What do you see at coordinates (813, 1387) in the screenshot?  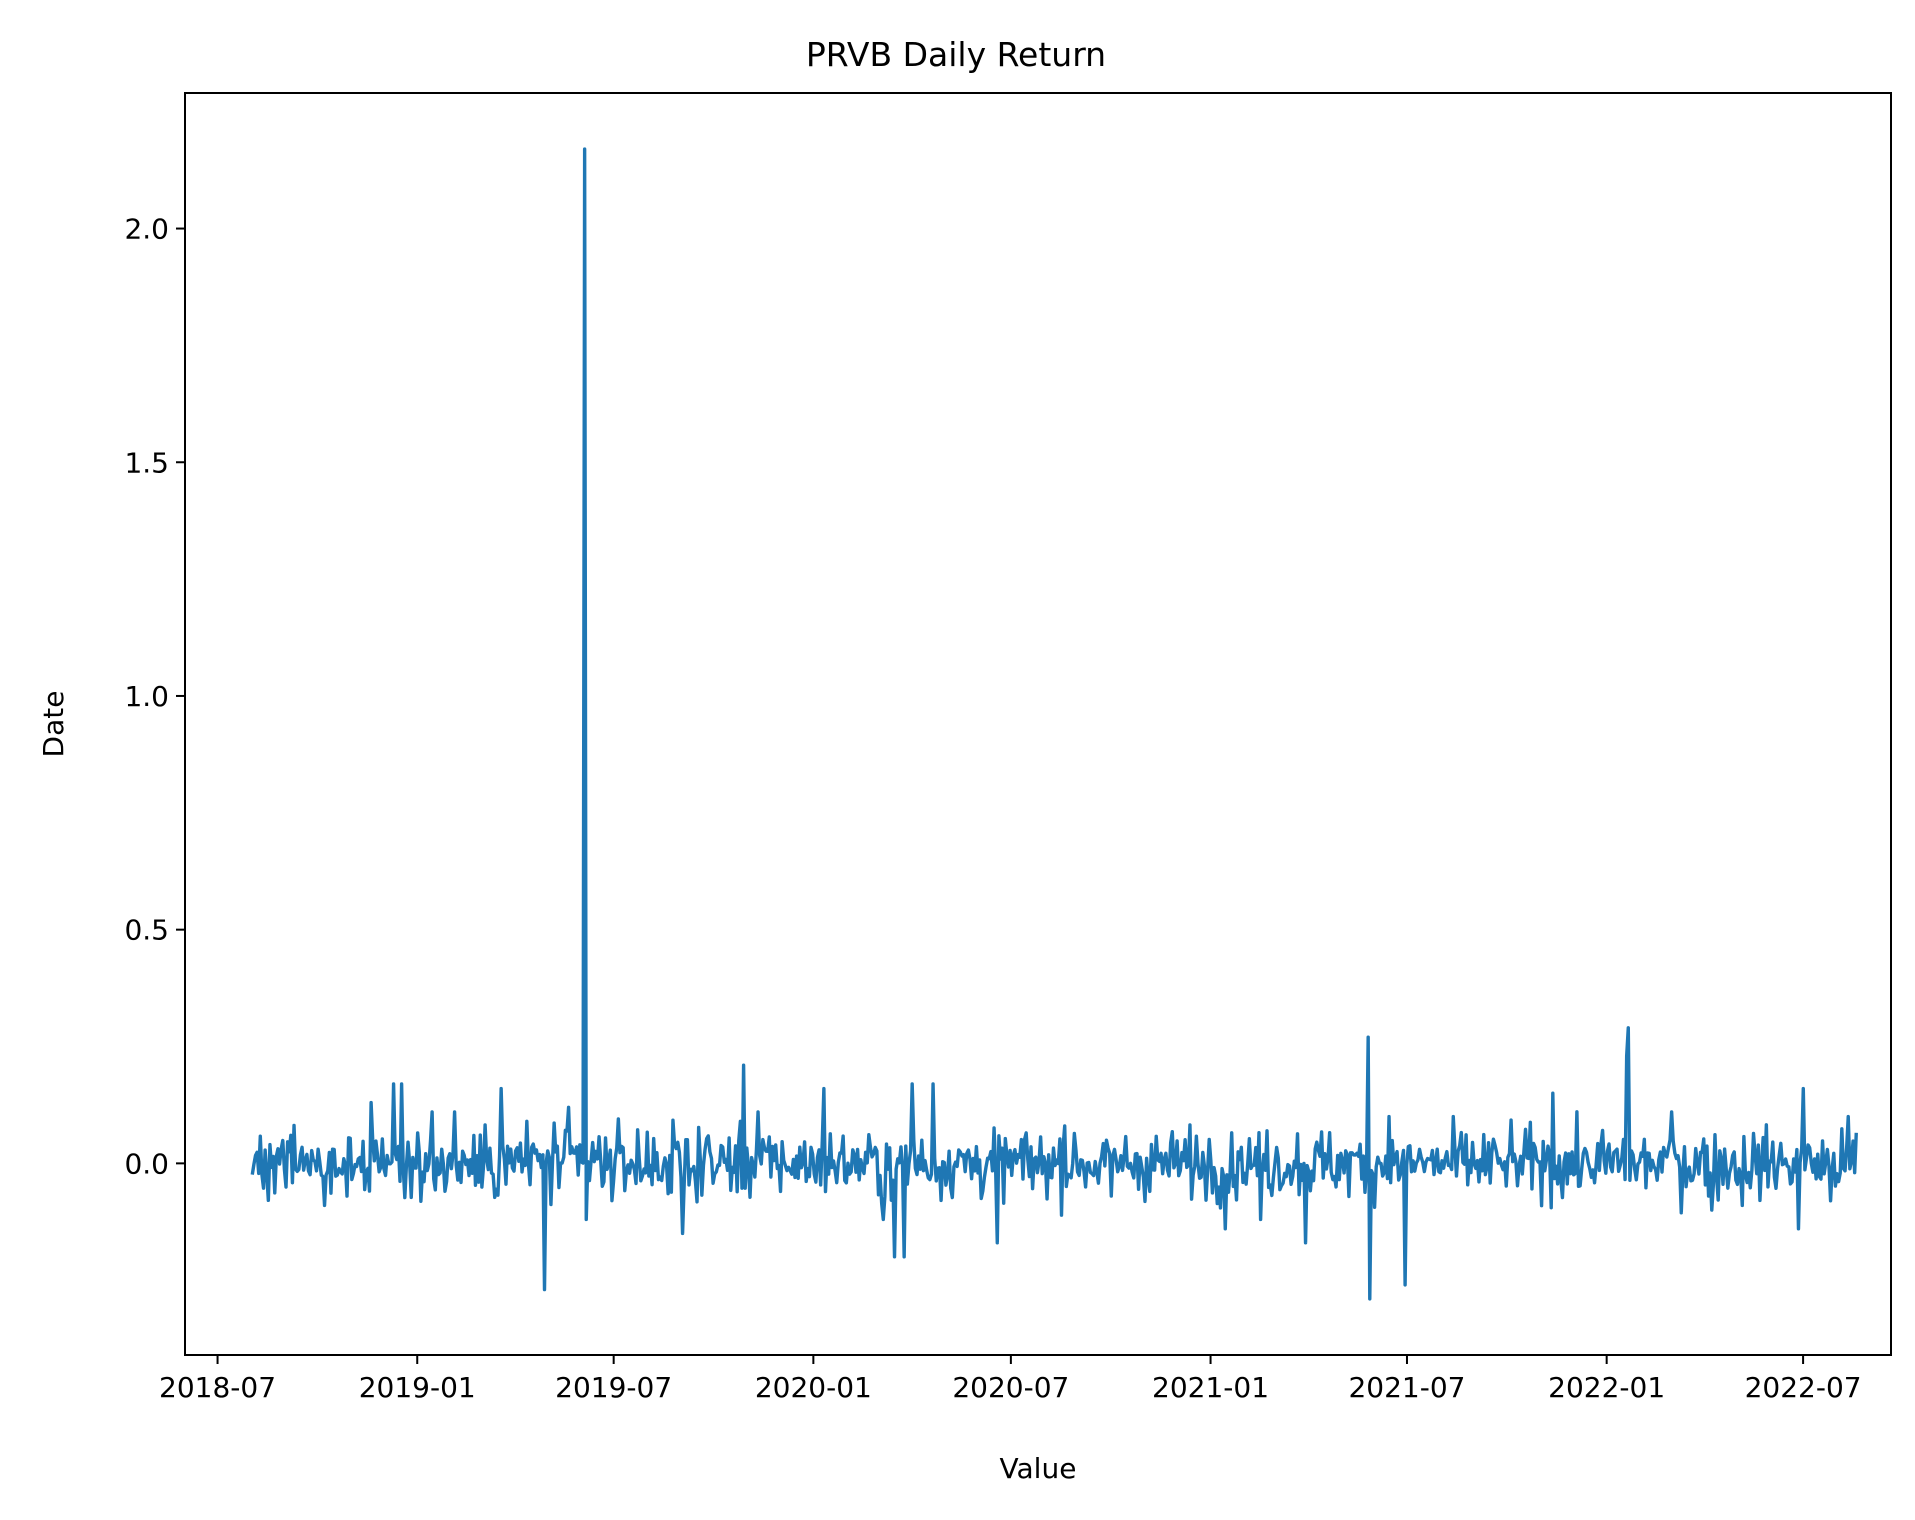 I see `x-tick-label: 2020-01` at bounding box center [813, 1387].